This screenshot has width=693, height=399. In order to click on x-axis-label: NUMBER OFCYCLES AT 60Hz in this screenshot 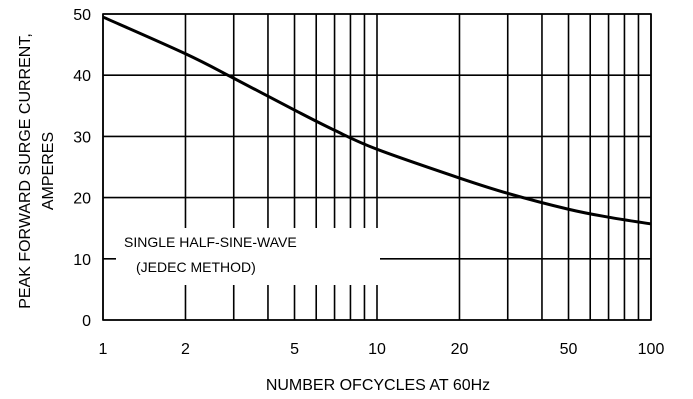, I will do `click(378, 385)`.